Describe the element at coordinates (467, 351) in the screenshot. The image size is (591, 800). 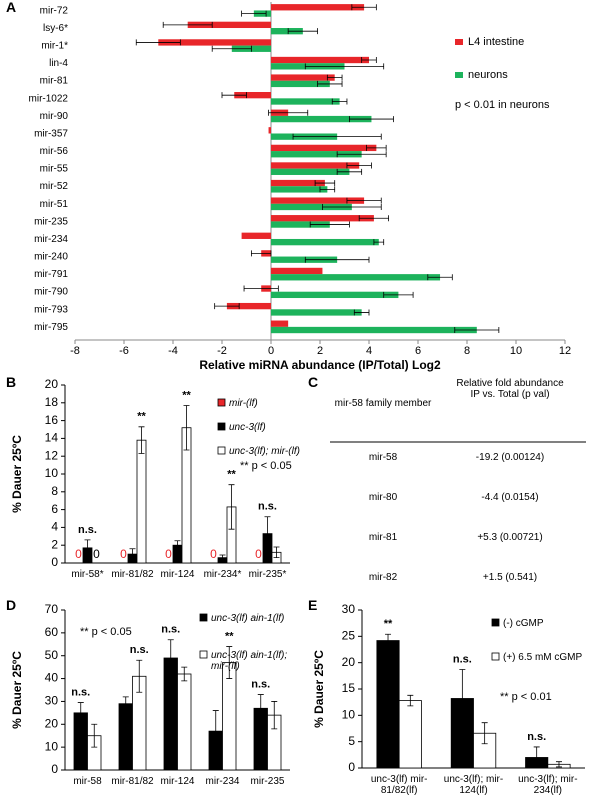
I see `x-tick-label: 8` at that location.